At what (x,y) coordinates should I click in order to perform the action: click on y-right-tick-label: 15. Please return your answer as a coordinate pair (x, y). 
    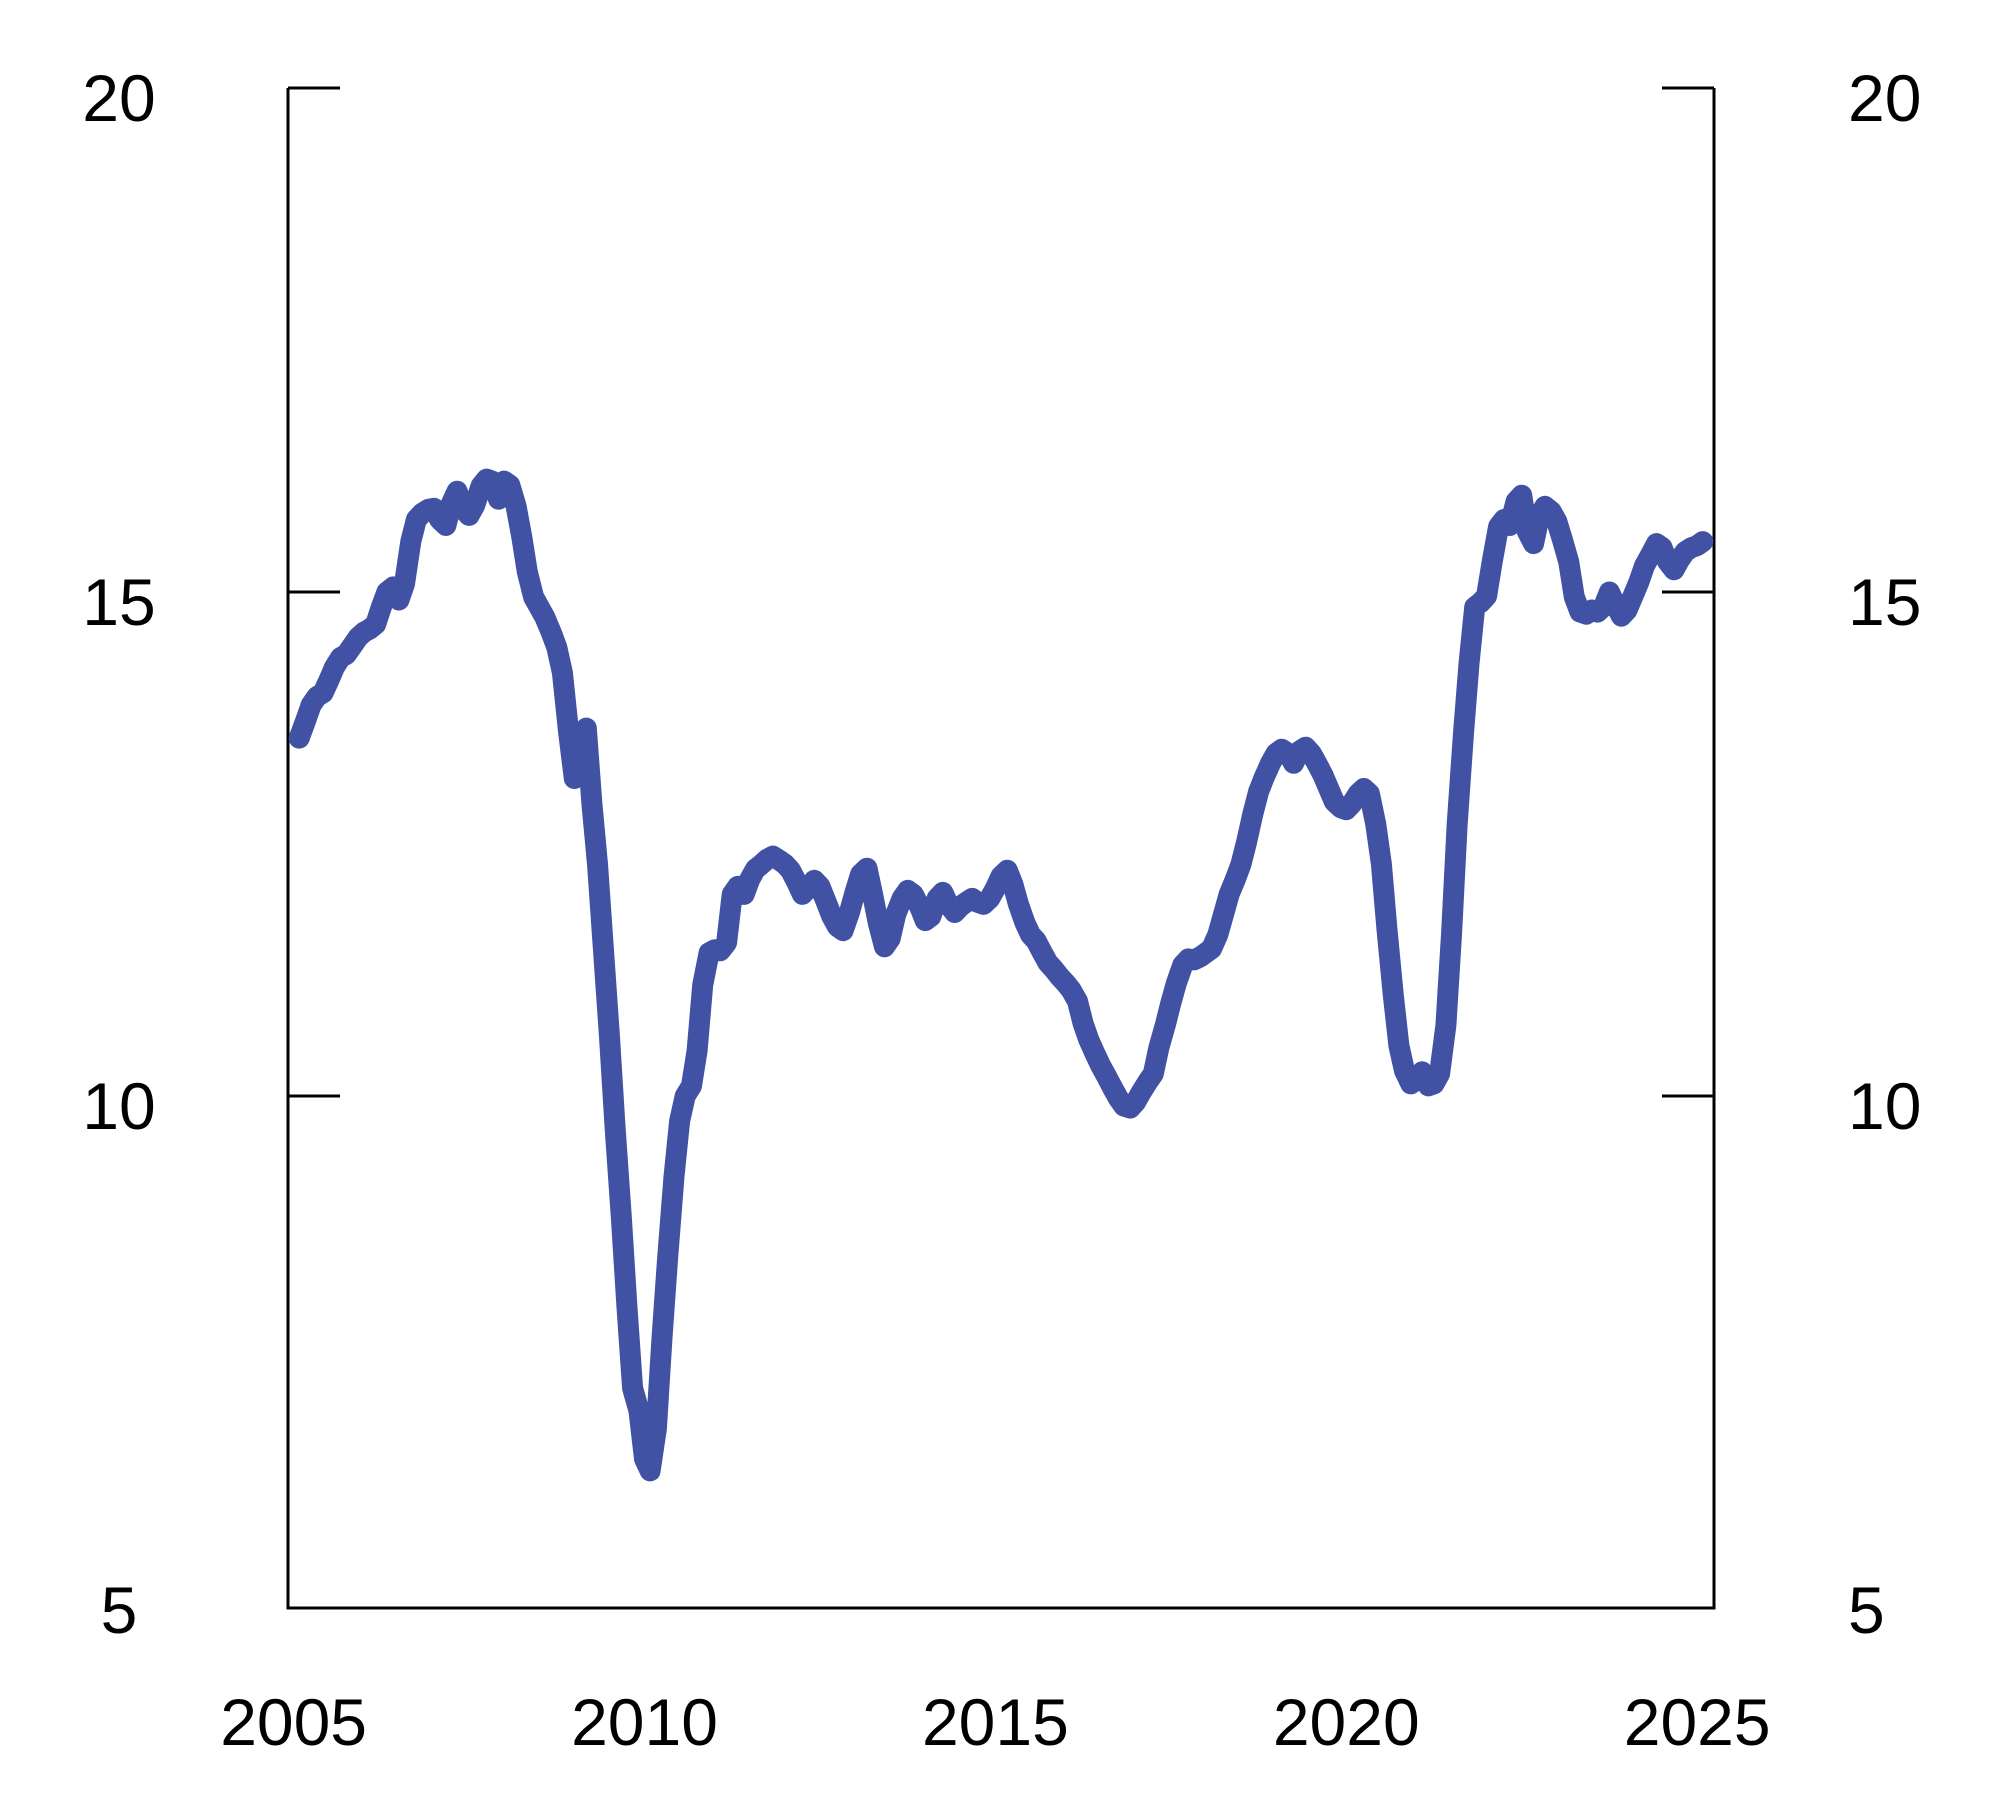
    Looking at the image, I should click on (1885, 601).